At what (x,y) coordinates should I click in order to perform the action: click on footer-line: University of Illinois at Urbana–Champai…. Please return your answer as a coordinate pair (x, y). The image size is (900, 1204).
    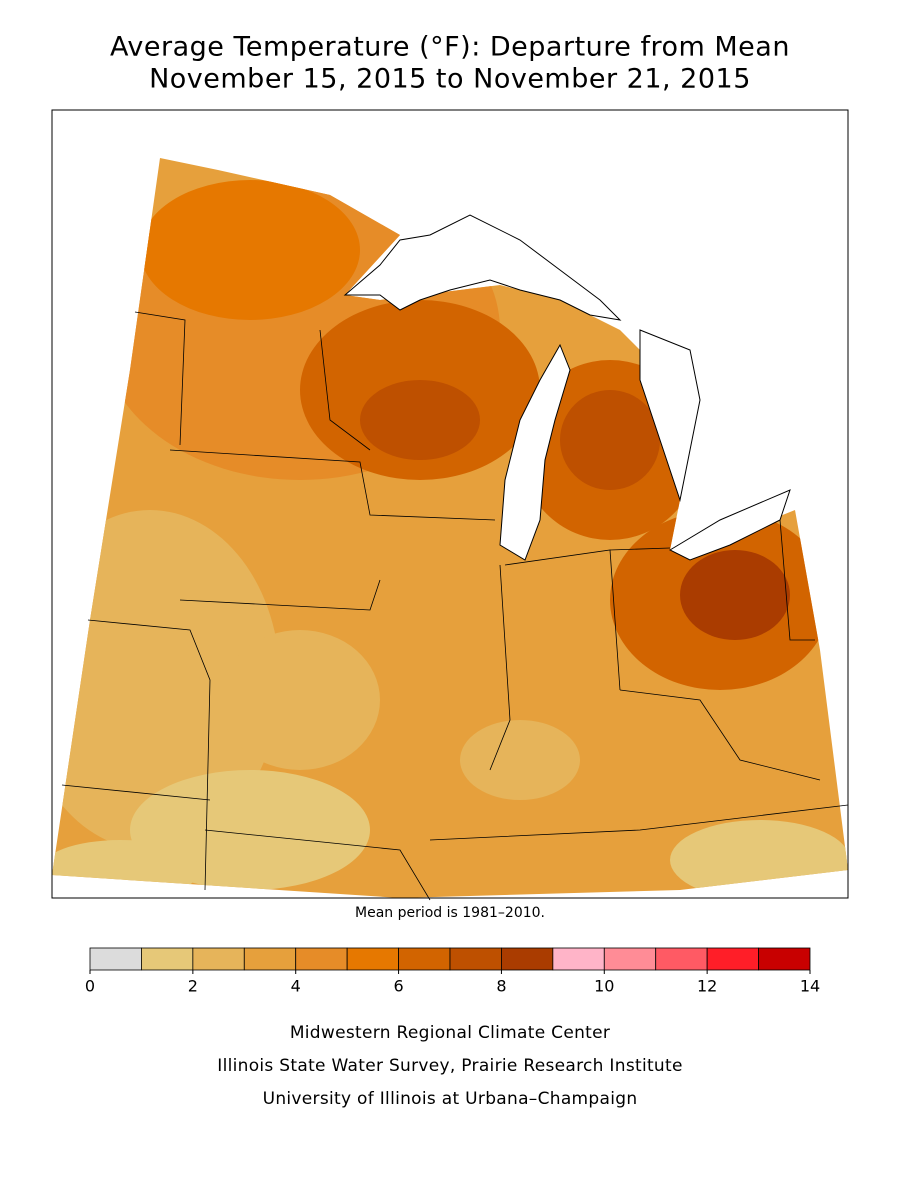
    Looking at the image, I should click on (450, 1099).